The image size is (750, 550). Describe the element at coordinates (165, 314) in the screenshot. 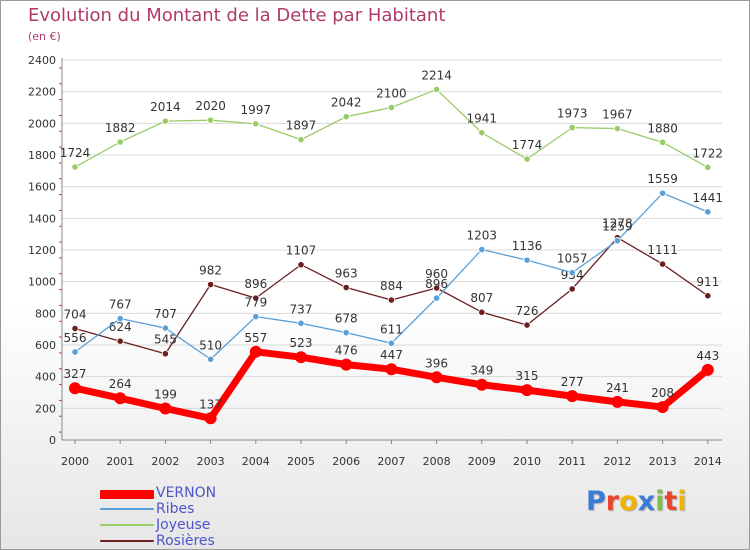

I see `data-label-ribes: 707` at that location.